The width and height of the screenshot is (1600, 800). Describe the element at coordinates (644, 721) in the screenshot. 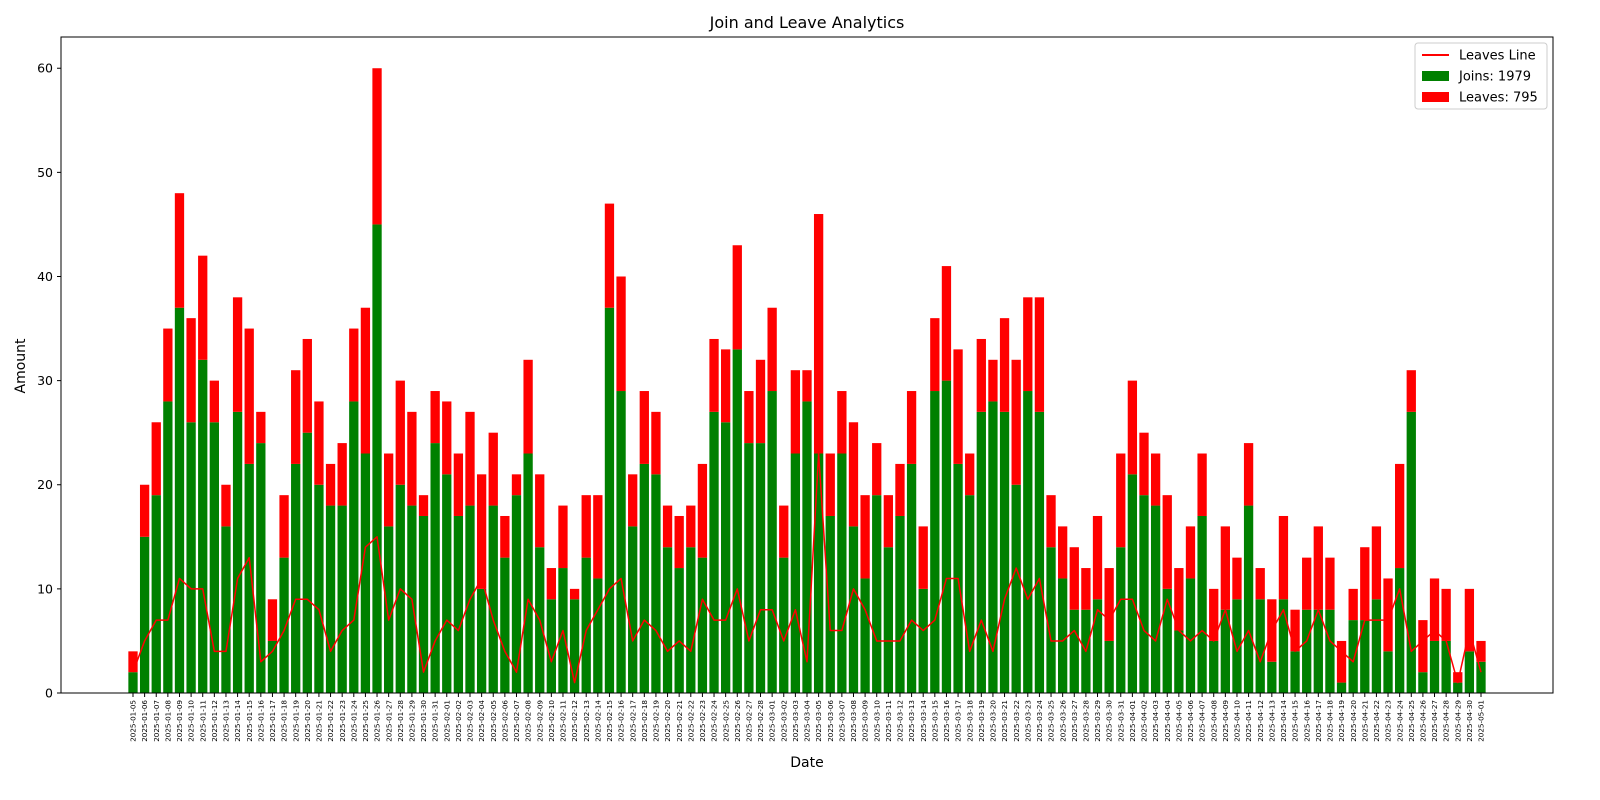

I see `x-tick-label: 2025-02-18` at that location.